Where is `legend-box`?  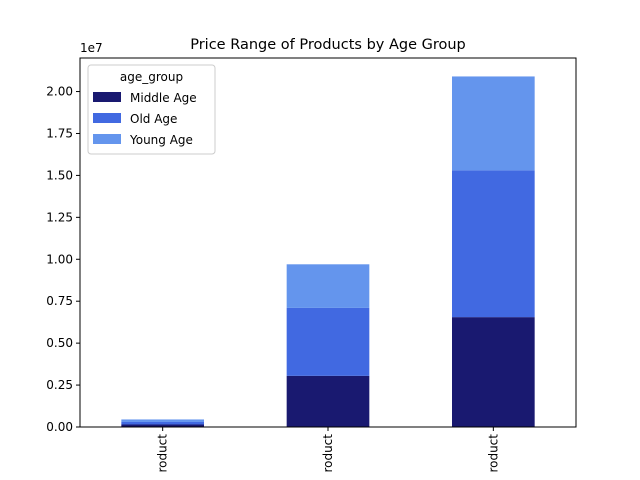
legend-box is located at coordinates (151, 109).